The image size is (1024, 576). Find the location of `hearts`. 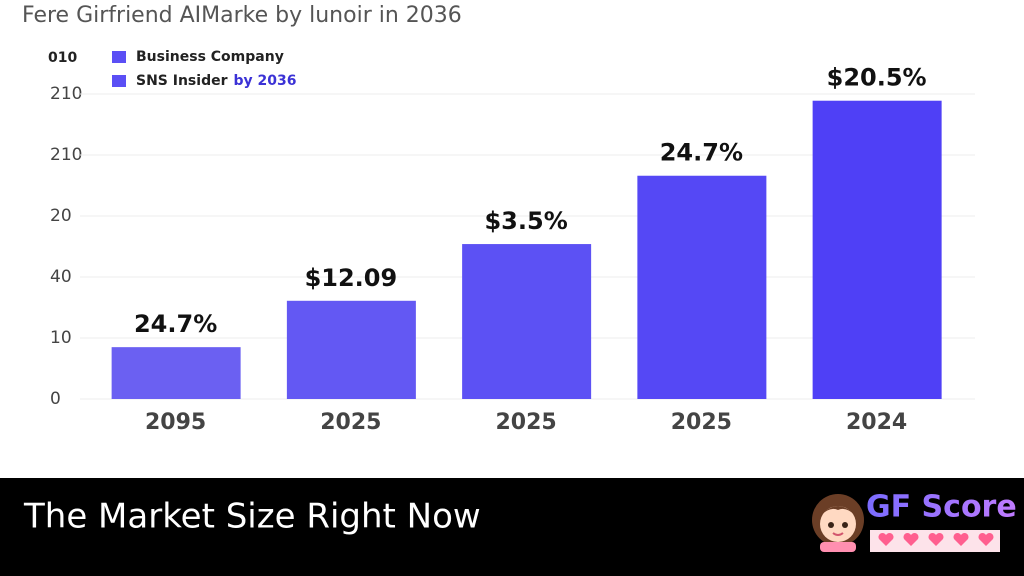

hearts is located at coordinates (936, 539).